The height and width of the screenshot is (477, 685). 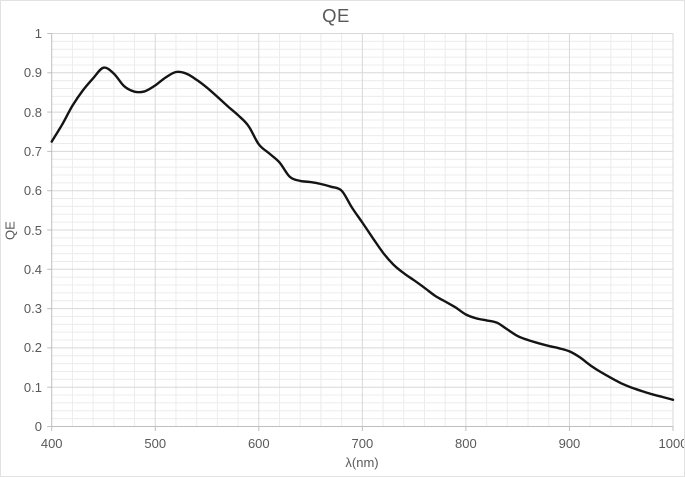 I want to click on y-tick-label: 0.5, so click(x=32, y=230).